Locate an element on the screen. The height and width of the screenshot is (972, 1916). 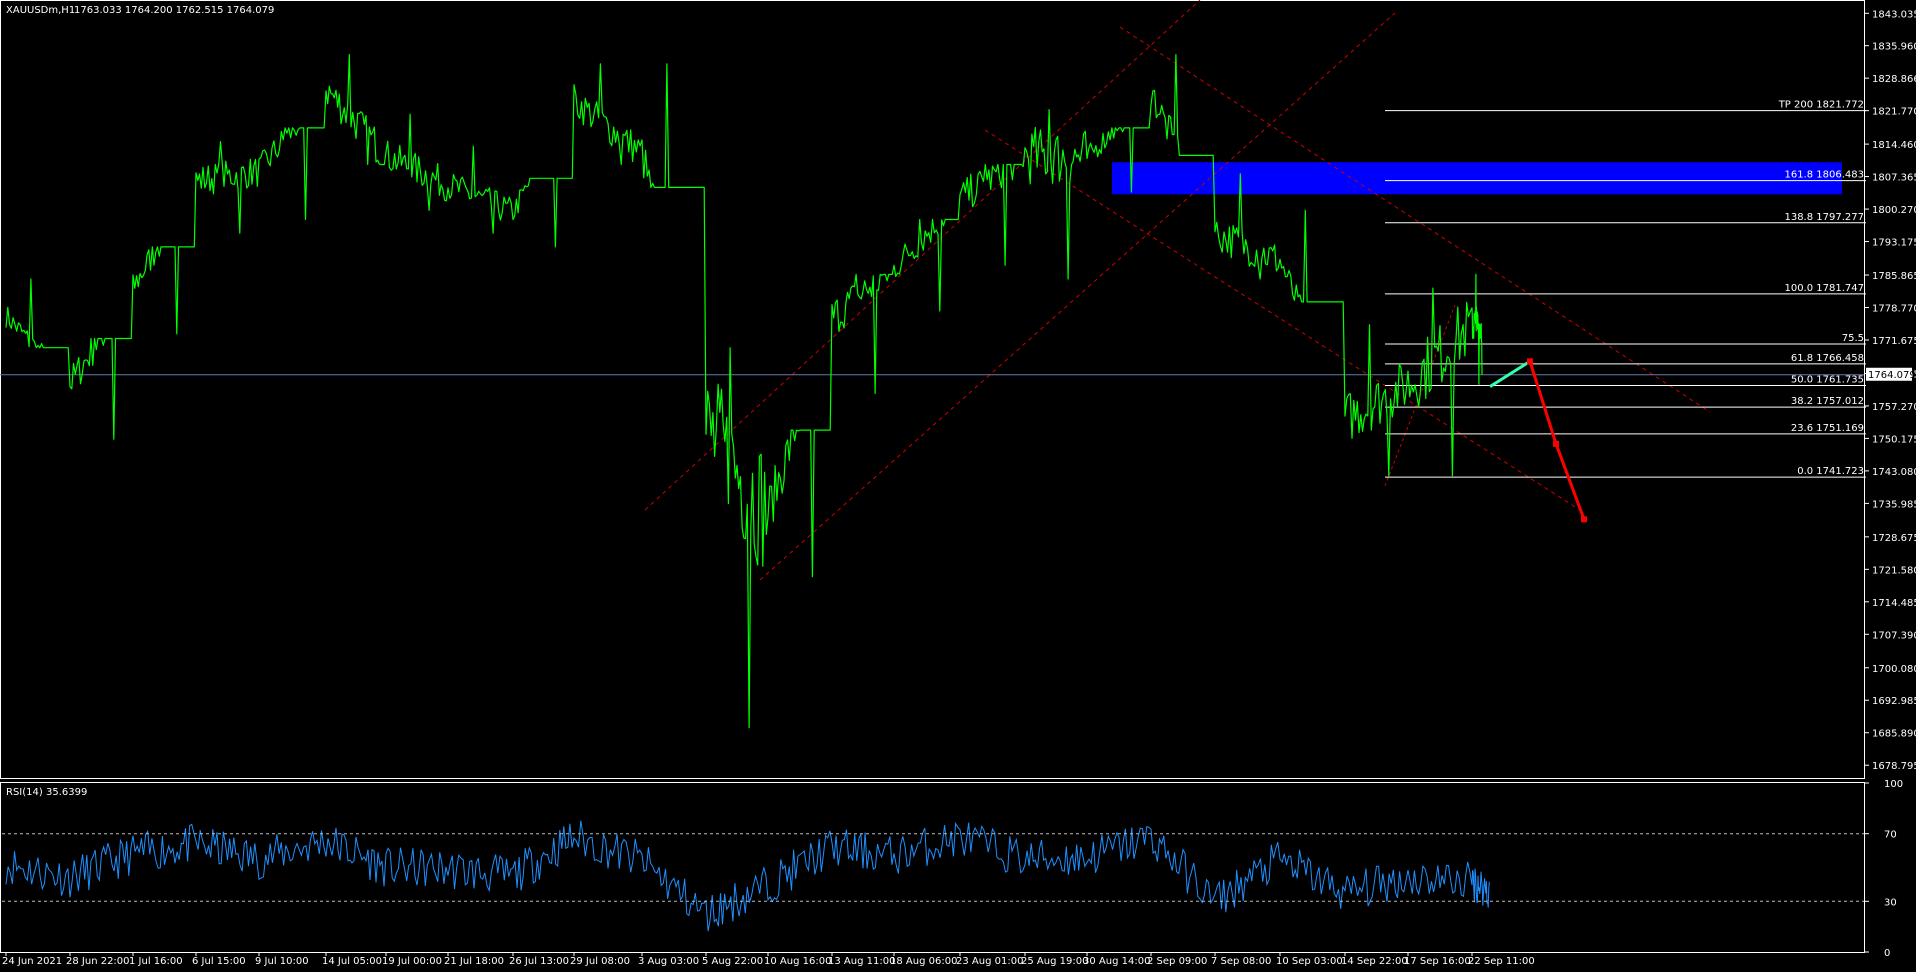
time-tick-label: 1 Jul 16:00 is located at coordinates (156, 961).